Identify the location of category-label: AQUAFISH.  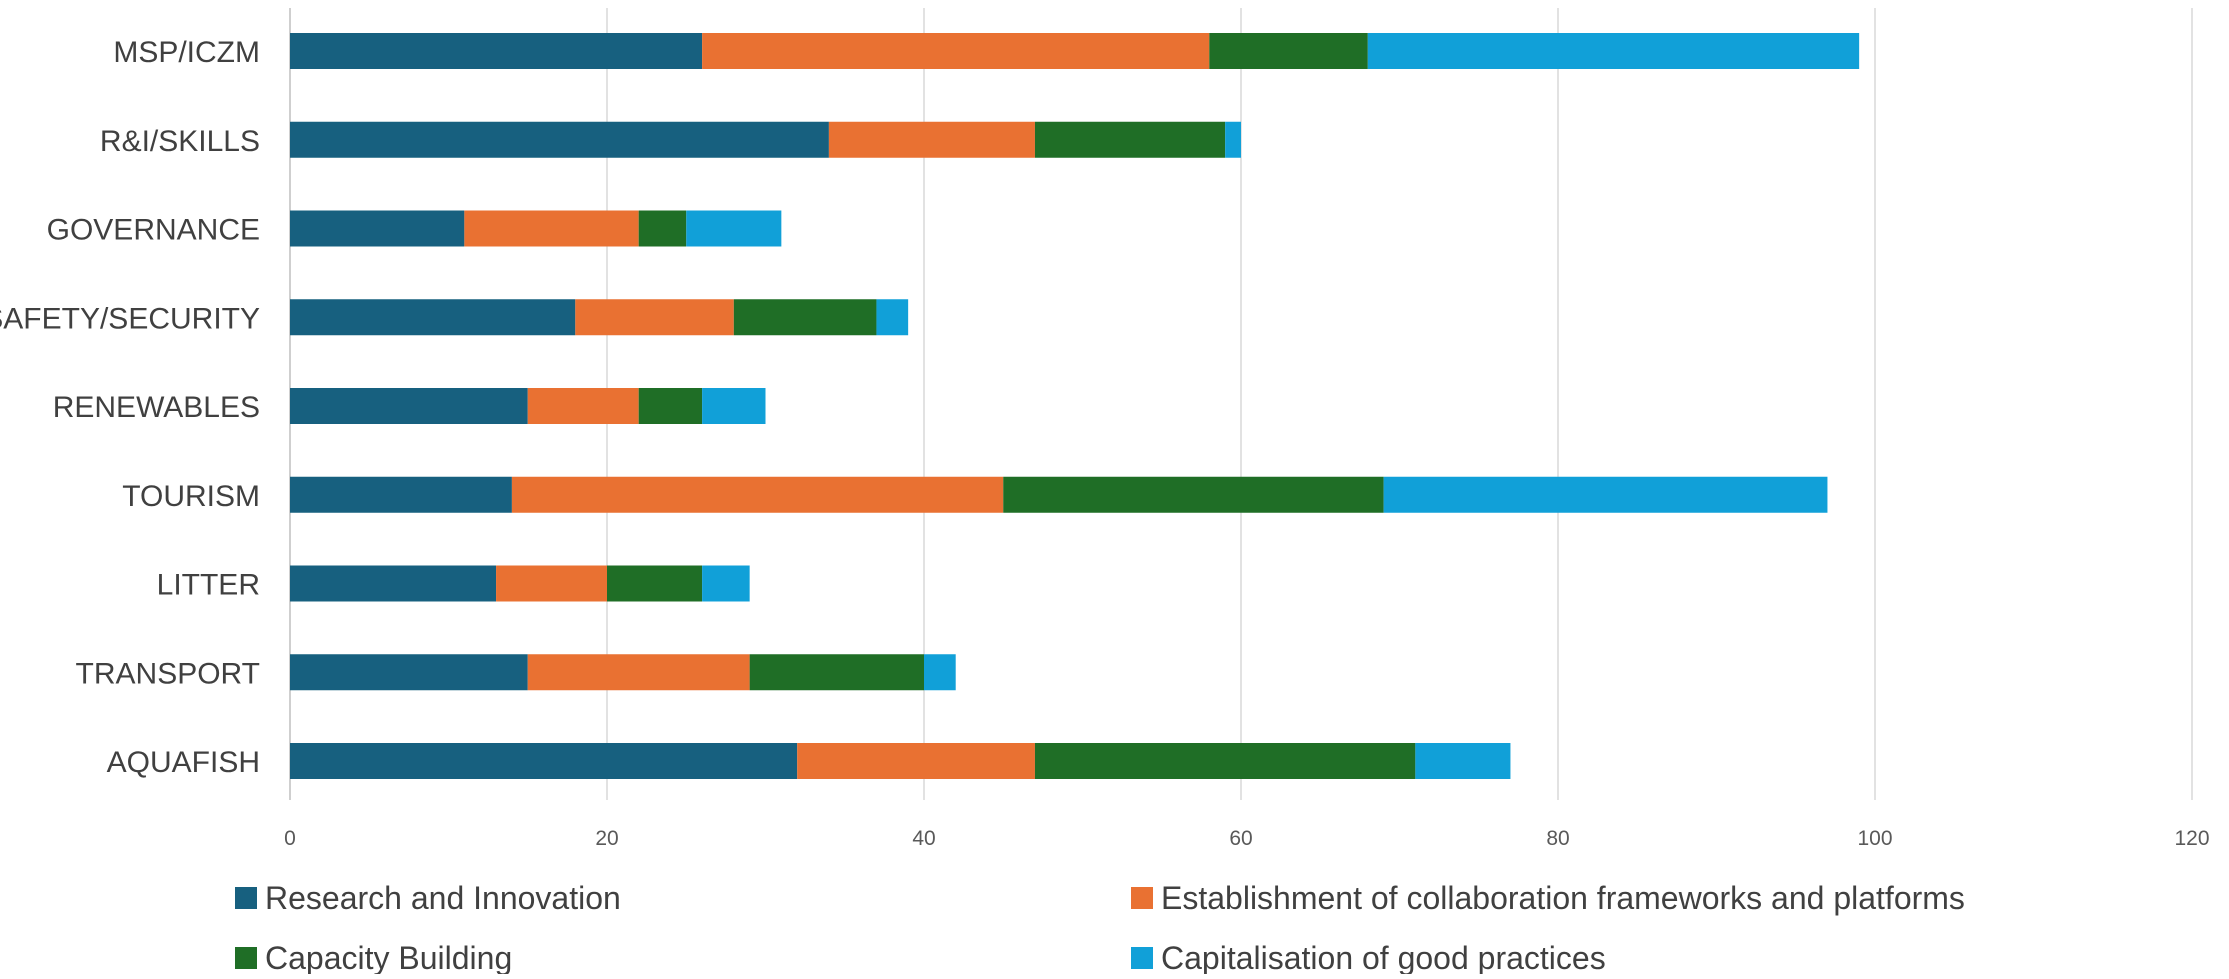
(183, 762).